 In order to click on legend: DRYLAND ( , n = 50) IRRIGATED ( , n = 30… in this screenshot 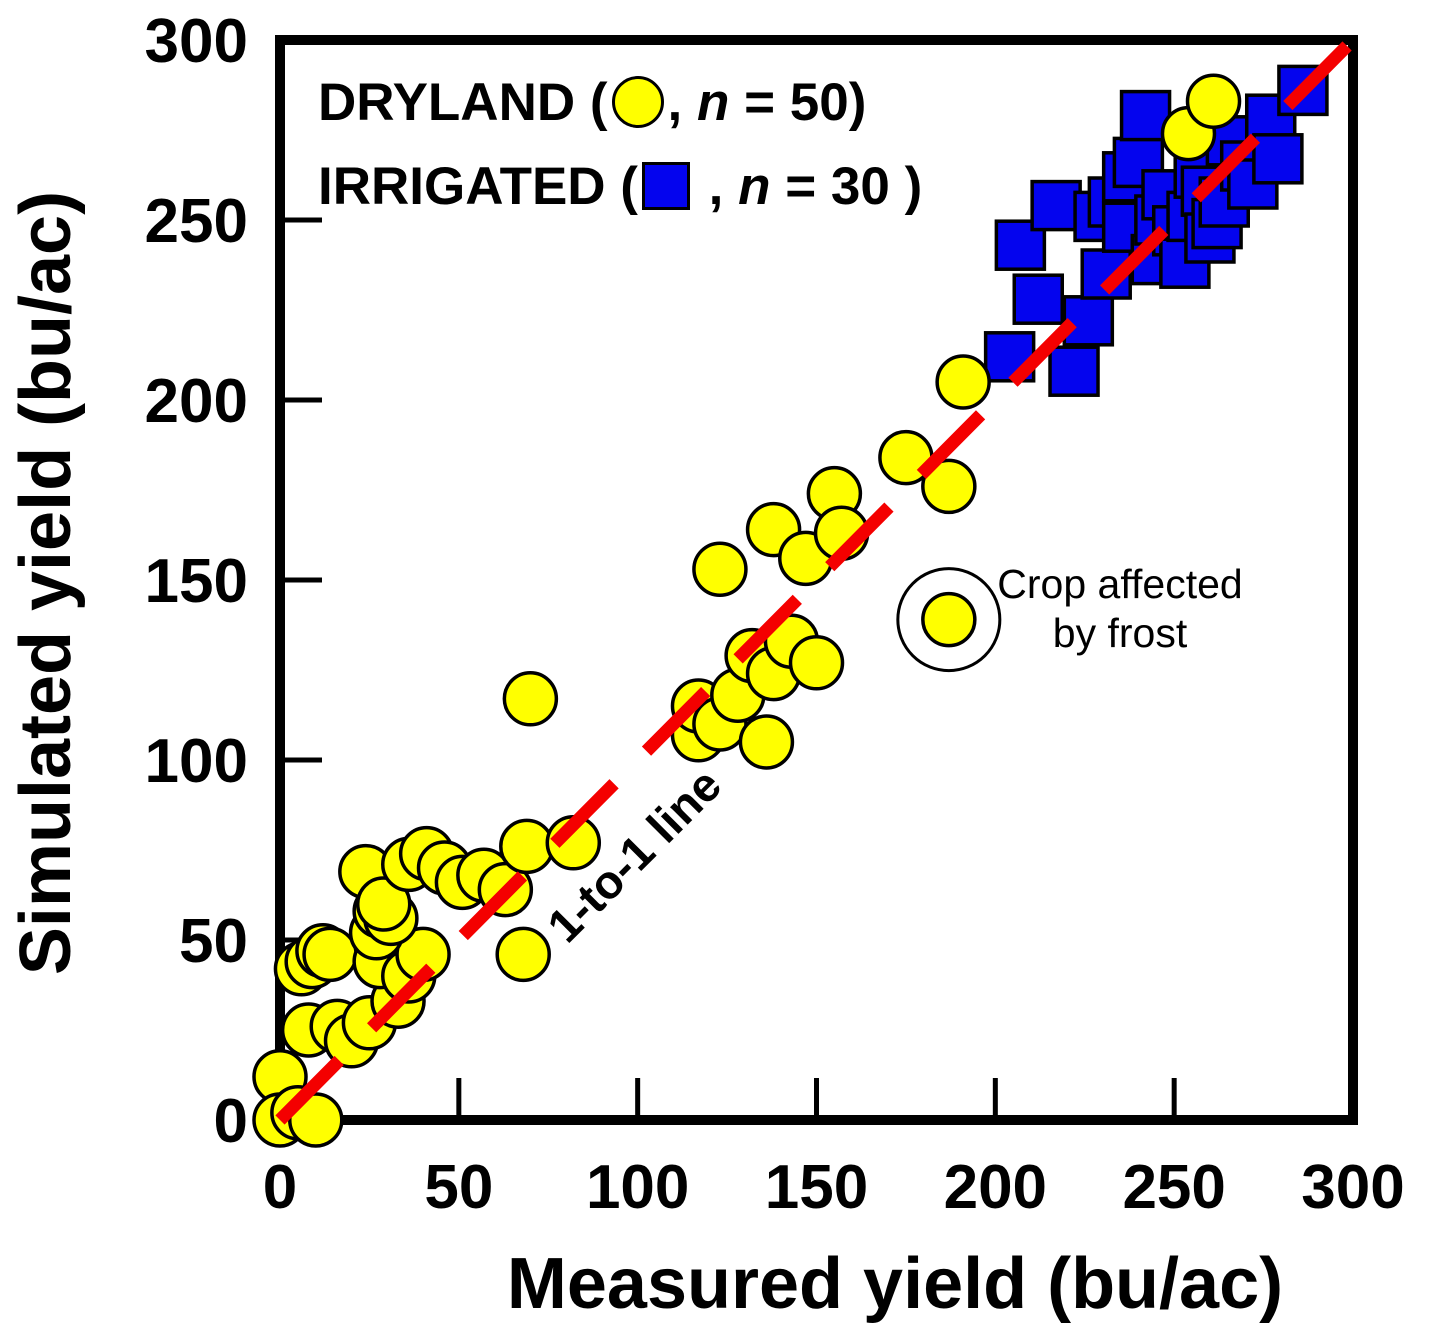, I will do `click(620, 144)`.